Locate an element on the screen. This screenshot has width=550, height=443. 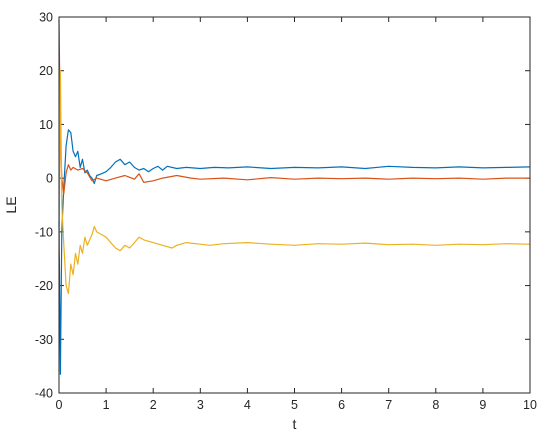
y-tick-label: -40 is located at coordinates (44, 394).